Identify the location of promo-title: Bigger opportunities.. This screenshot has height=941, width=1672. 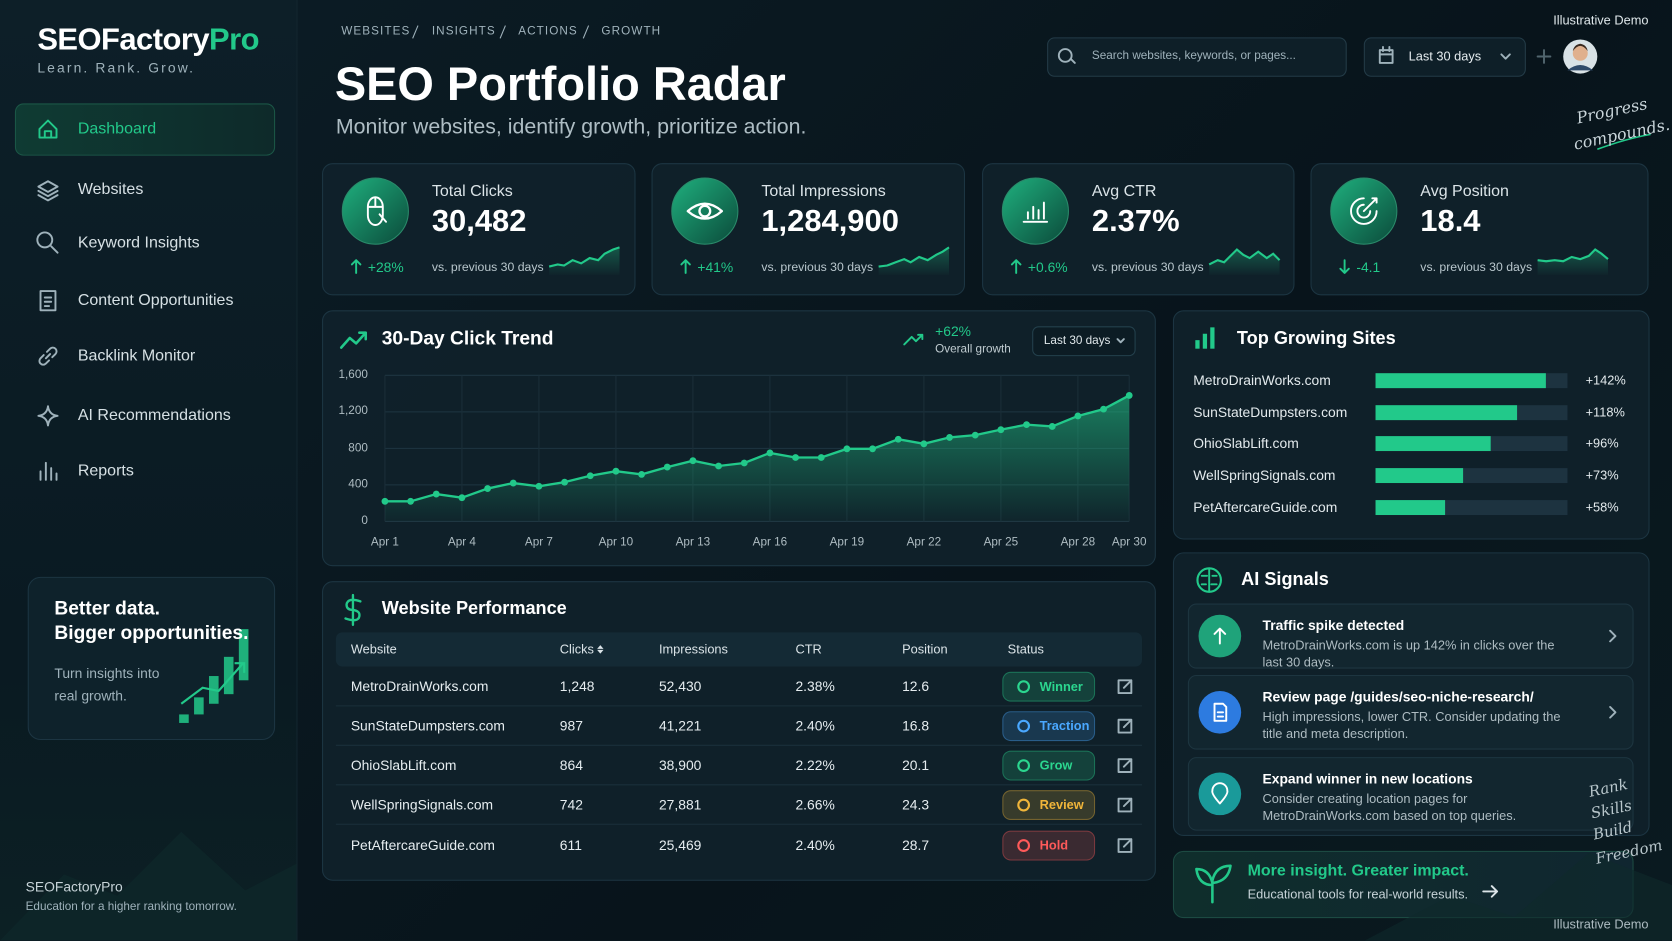
(151, 632).